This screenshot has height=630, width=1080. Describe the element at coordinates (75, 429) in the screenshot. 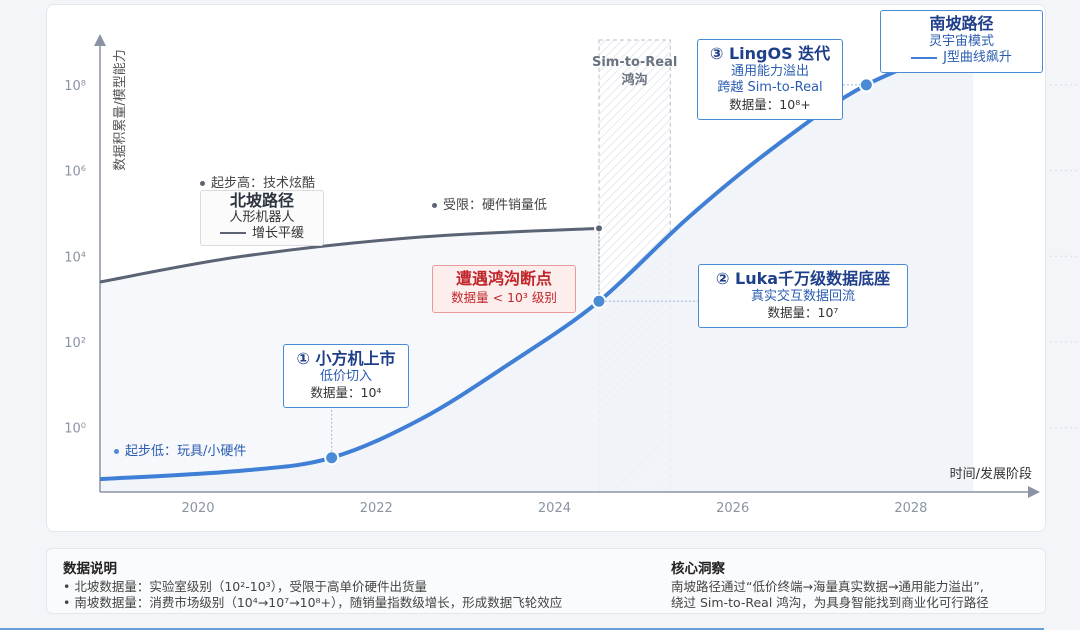

I see `y-tick-label: 10⁰` at that location.